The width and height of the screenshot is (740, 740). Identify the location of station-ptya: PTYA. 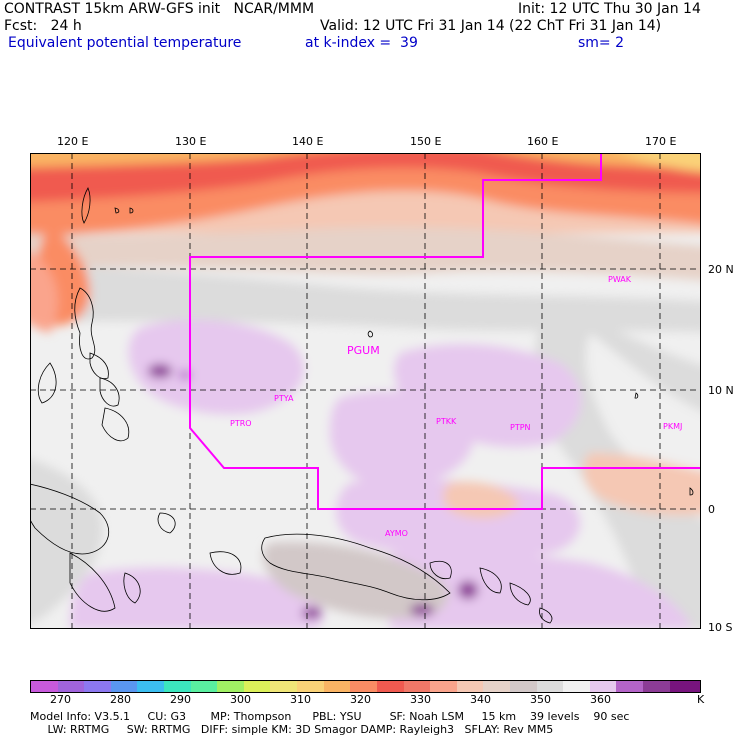
(284, 398).